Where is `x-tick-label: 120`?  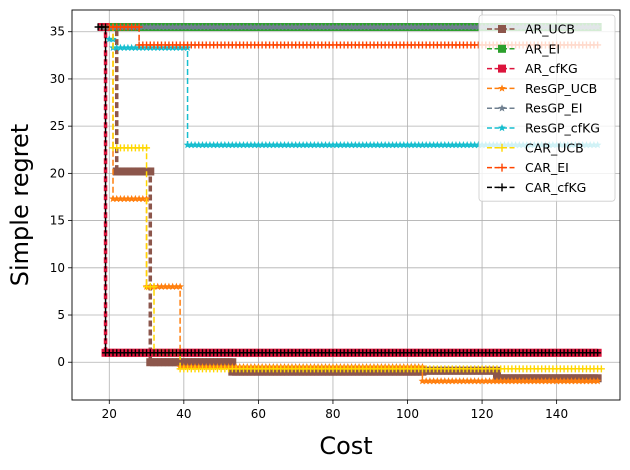 x-tick-label: 120 is located at coordinates (482, 414).